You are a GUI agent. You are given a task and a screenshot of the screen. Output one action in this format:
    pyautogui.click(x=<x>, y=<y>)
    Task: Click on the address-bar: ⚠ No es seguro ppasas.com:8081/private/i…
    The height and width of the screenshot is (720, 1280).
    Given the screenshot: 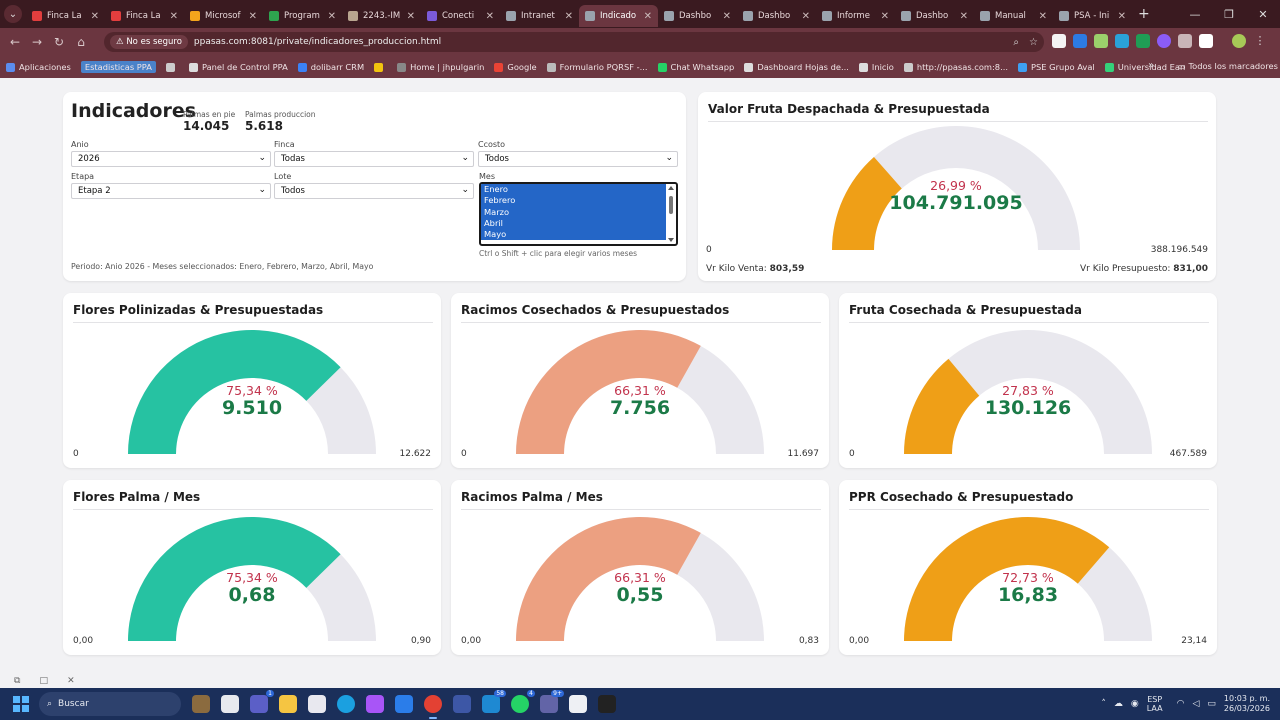 What is the action you would take?
    pyautogui.click(x=574, y=42)
    